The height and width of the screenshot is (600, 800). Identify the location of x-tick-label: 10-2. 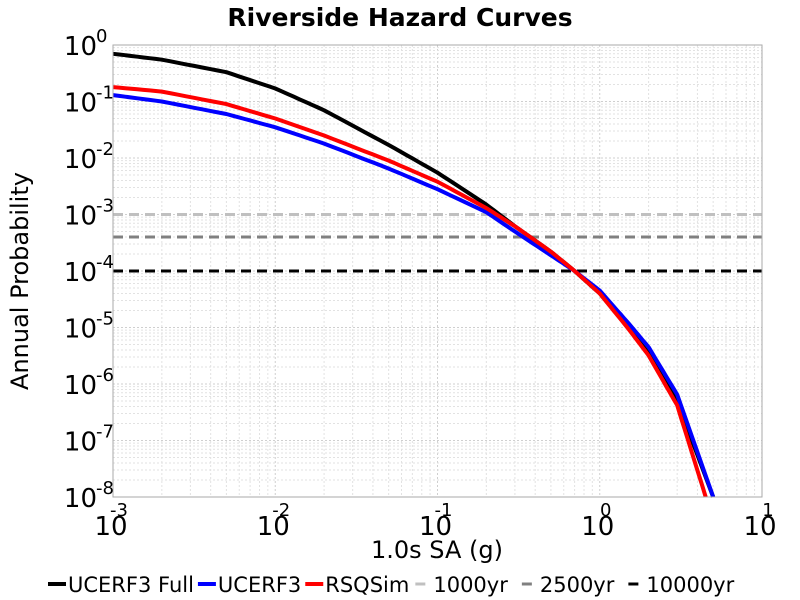
(274, 521).